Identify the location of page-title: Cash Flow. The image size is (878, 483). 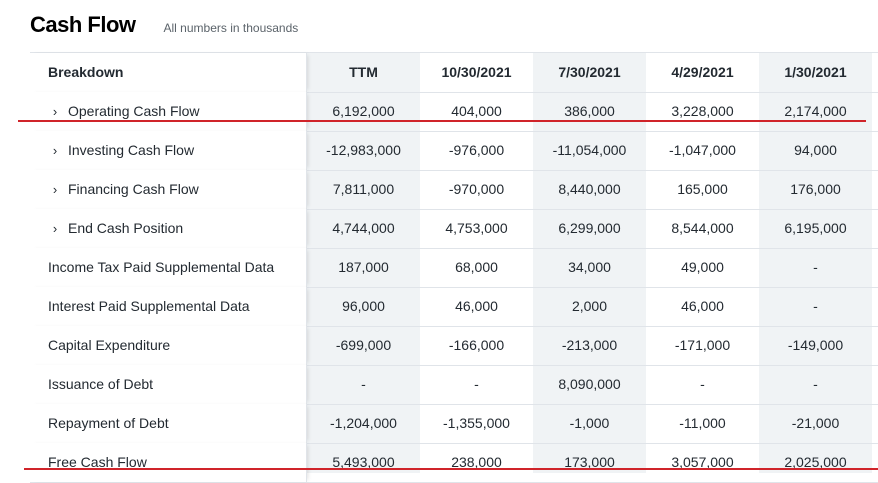
(83, 24).